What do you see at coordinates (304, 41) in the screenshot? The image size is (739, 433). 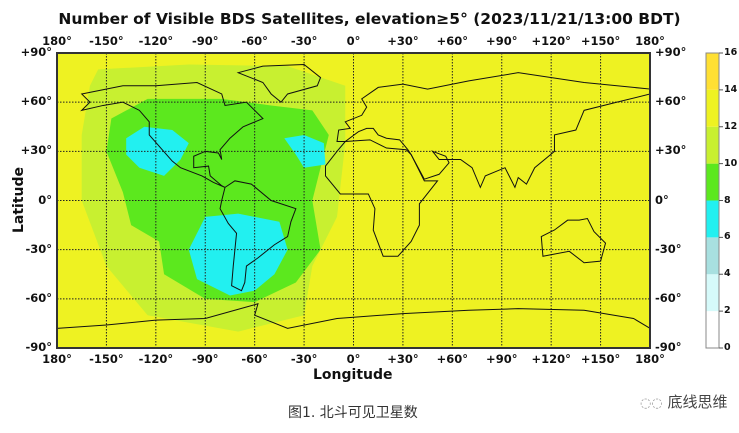 I see `x-tick-label-top: -30°` at bounding box center [304, 41].